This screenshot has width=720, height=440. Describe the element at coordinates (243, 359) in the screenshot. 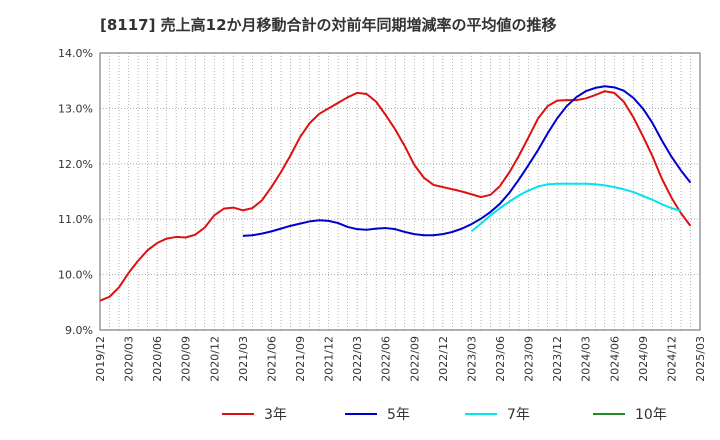

I see `x-tick-label: 2021/03` at that location.